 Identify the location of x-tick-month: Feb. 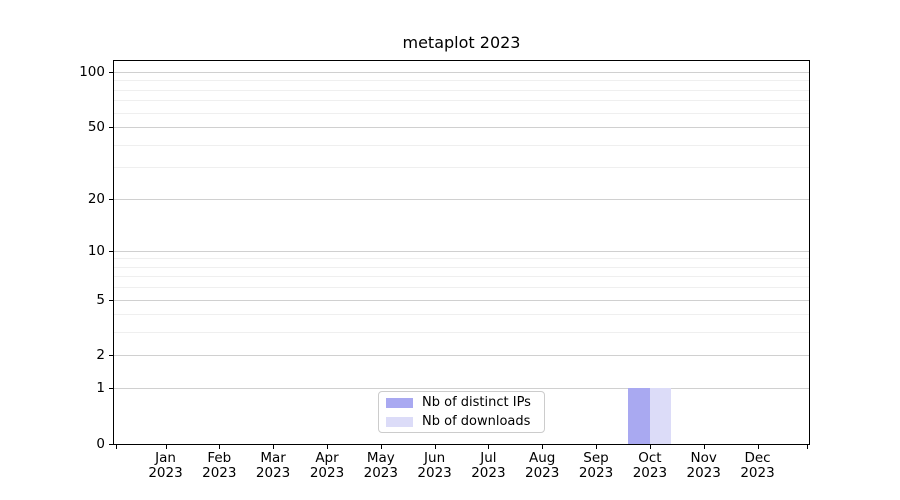
(219, 458).